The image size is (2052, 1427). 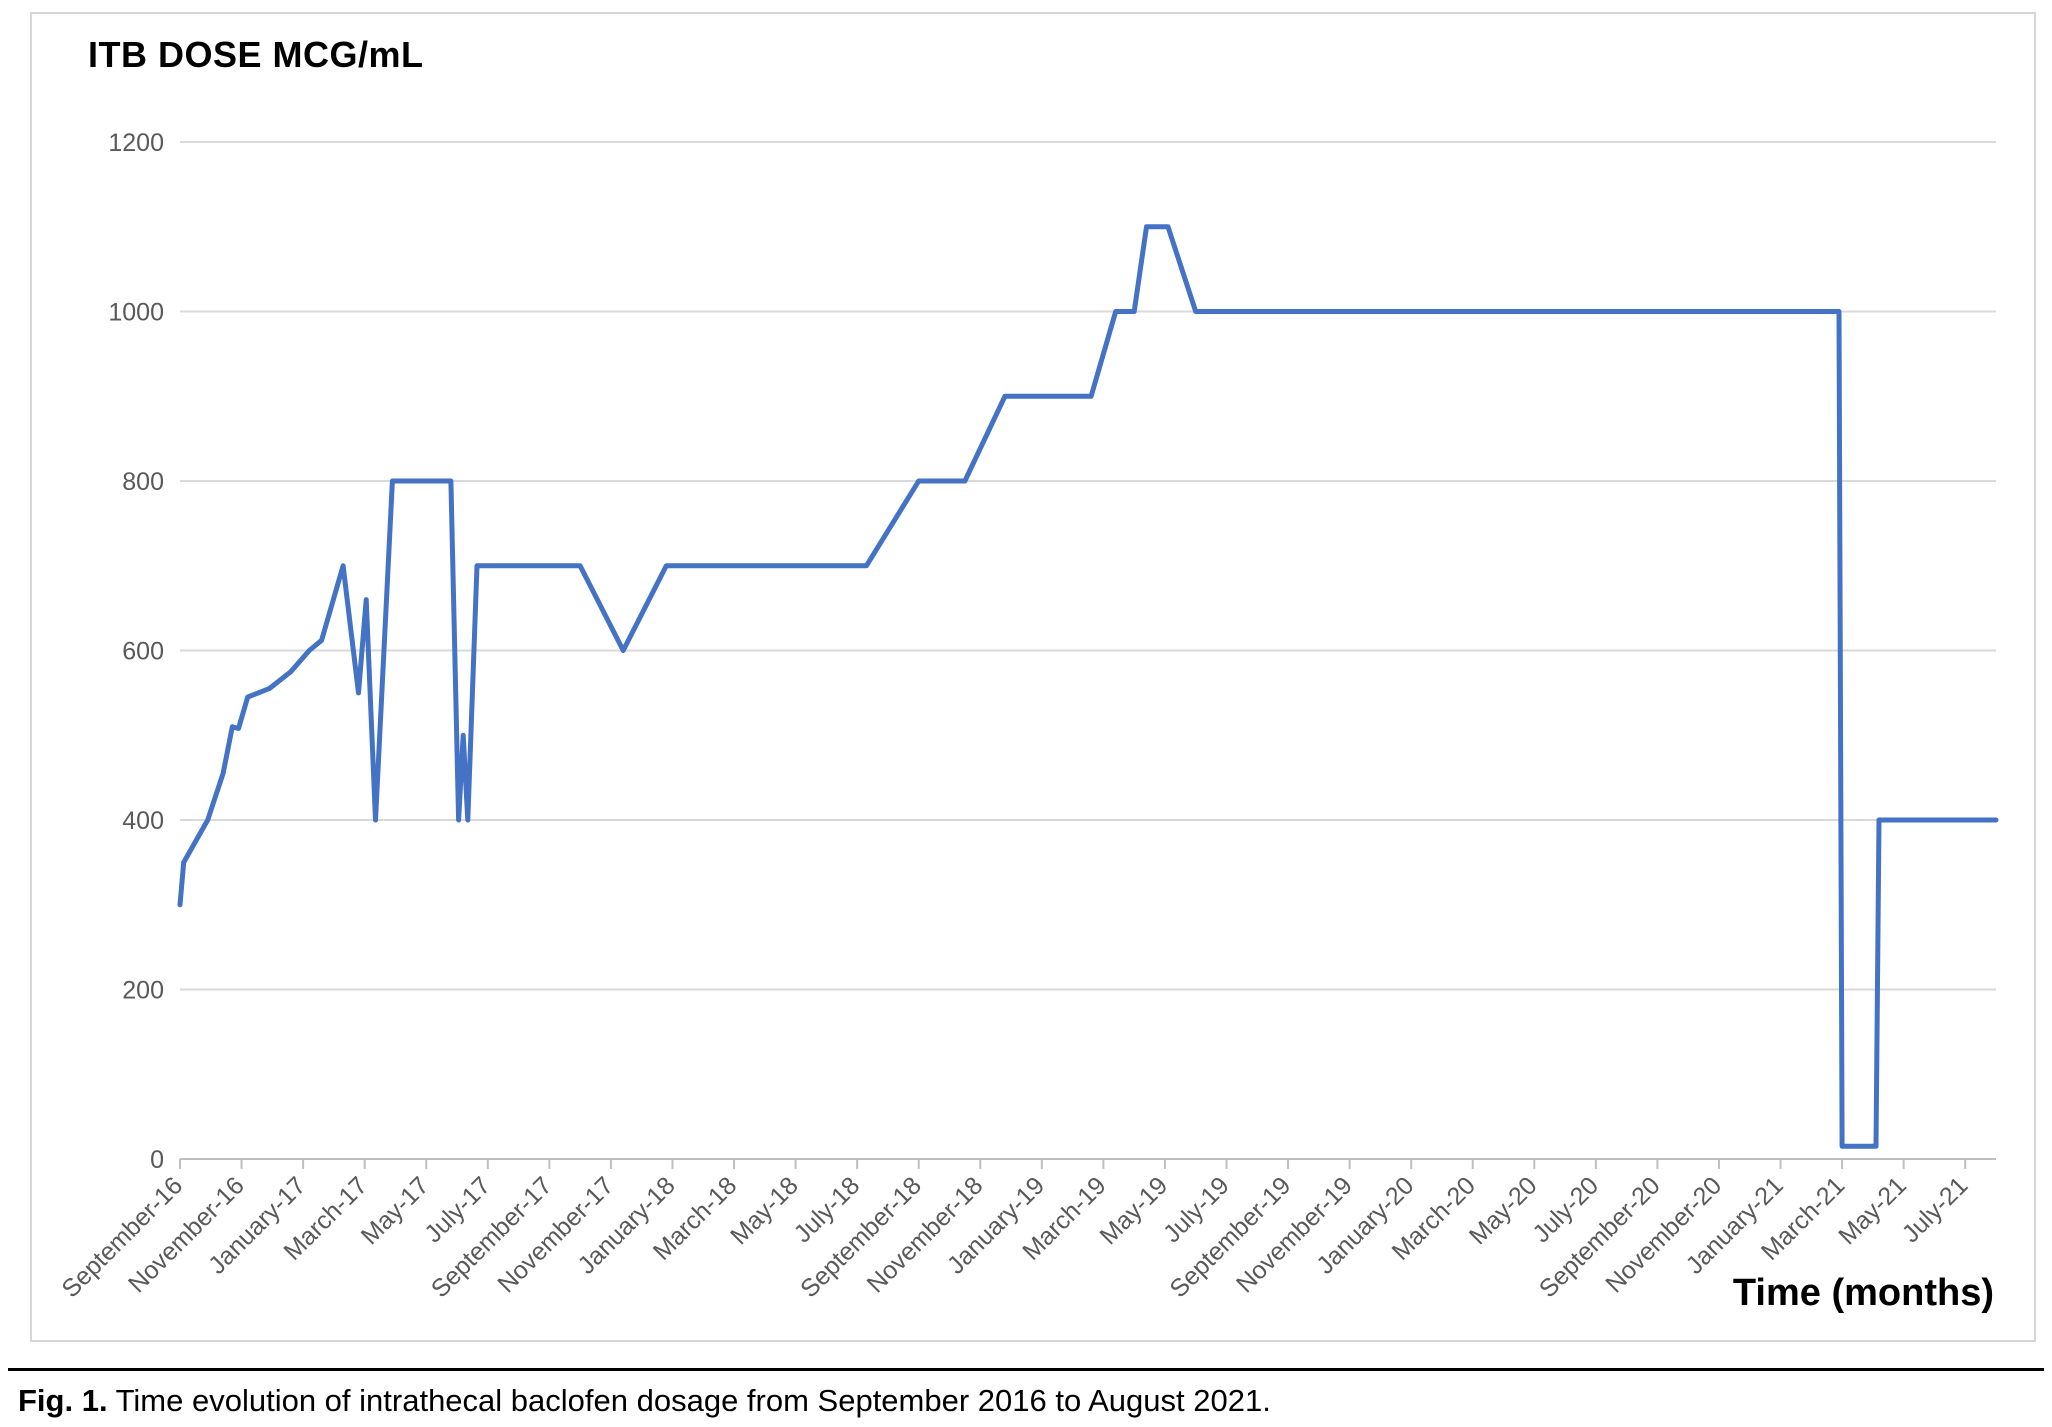 What do you see at coordinates (1503, 1210) in the screenshot?
I see `x-tick-label: May-20` at bounding box center [1503, 1210].